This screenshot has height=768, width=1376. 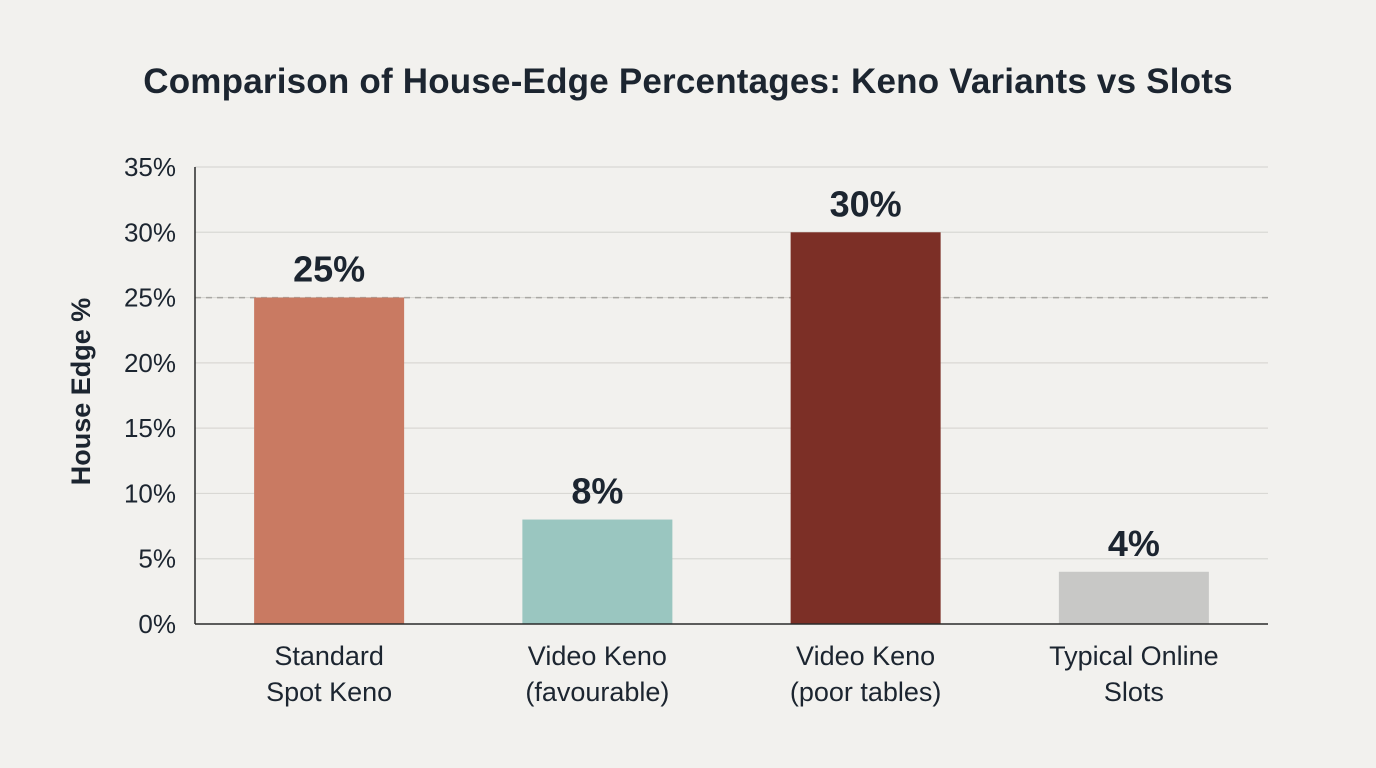 What do you see at coordinates (150, 363) in the screenshot?
I see `y-tick-label: 20%` at bounding box center [150, 363].